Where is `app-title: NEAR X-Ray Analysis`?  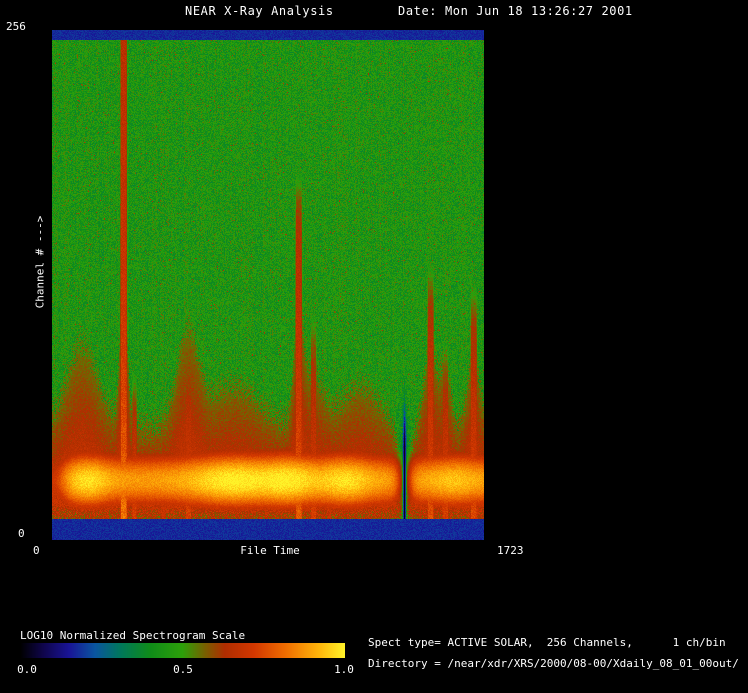
app-title: NEAR X-Ray Analysis is located at coordinates (259, 11).